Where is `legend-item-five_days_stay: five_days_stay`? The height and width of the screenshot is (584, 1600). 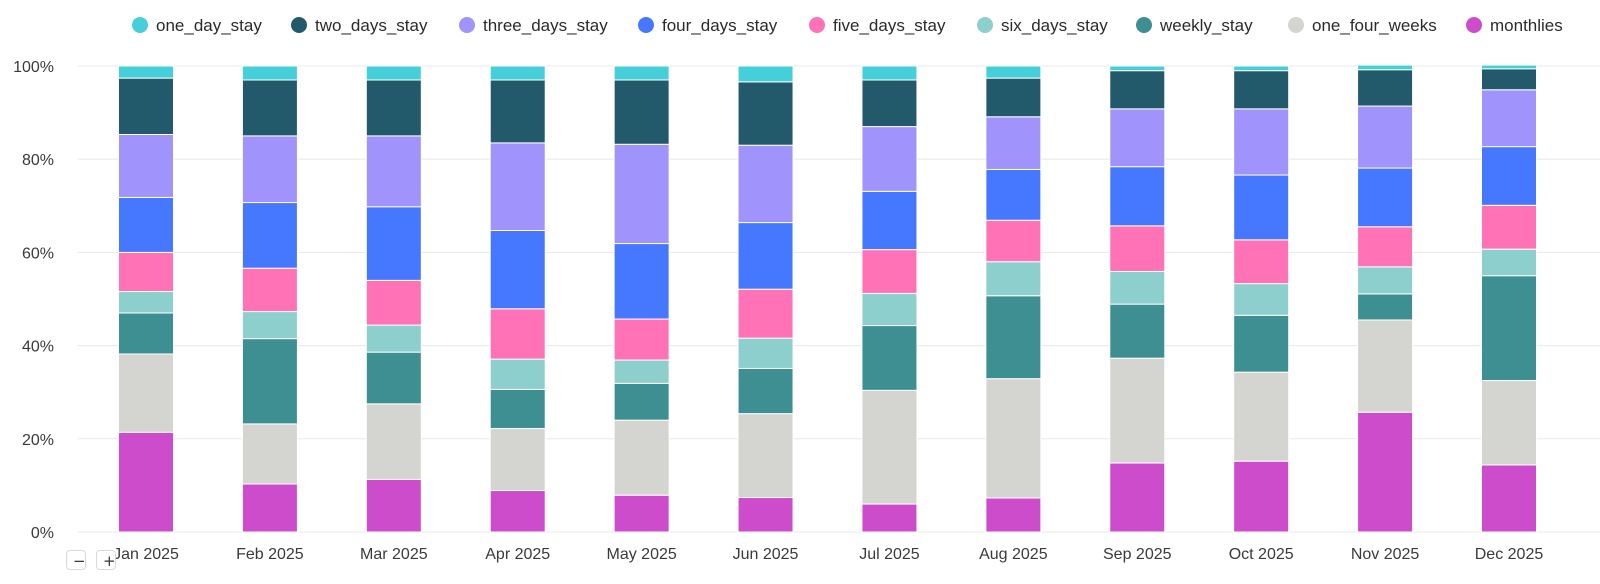 legend-item-five_days_stay: five_days_stay is located at coordinates (877, 25).